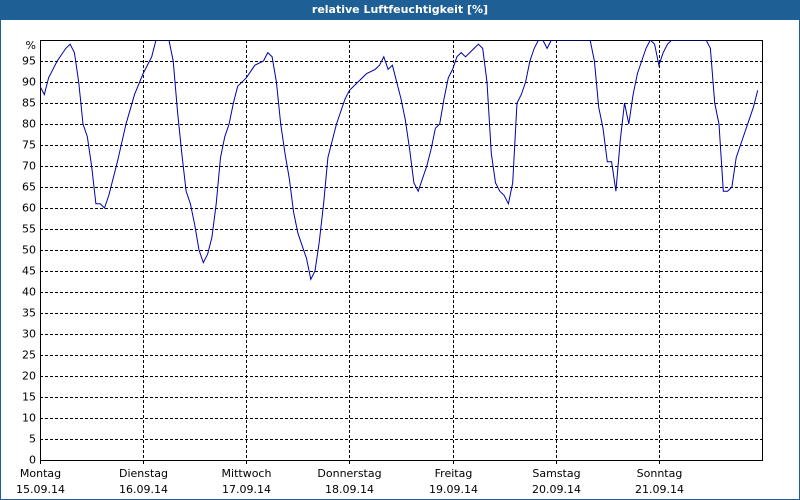  What do you see at coordinates (143, 473) in the screenshot?
I see `x-tick-label: Dienstag` at bounding box center [143, 473].